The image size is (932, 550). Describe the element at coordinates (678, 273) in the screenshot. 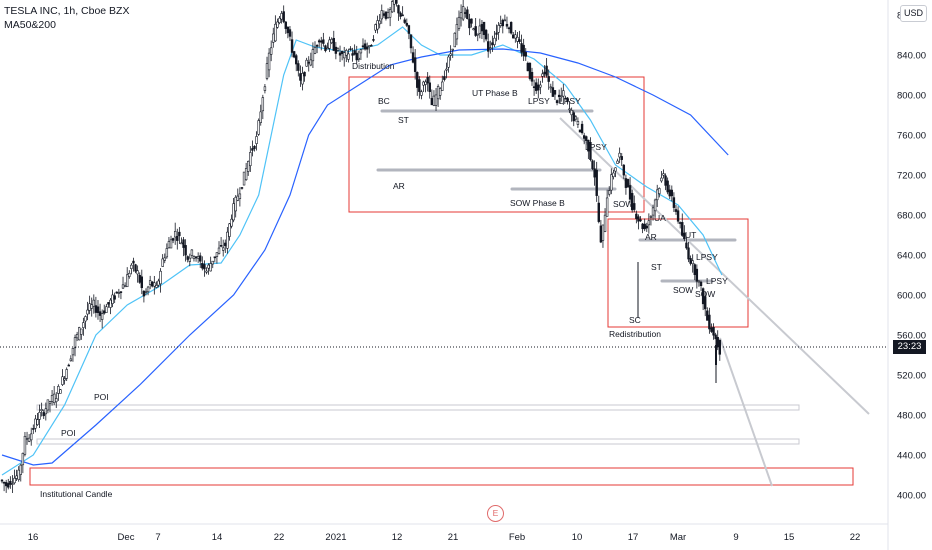

I see `redistribution-box` at that location.